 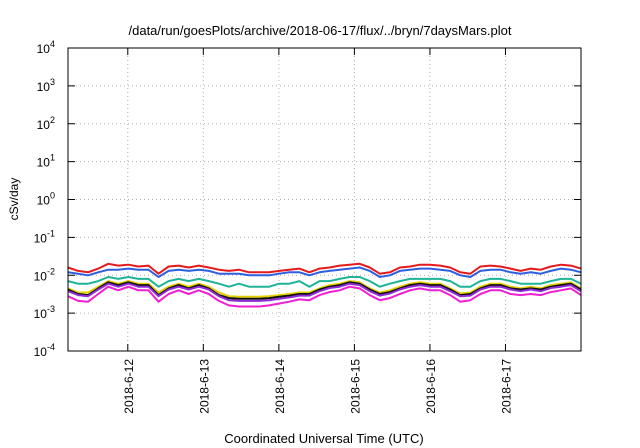 I want to click on y-tick-label: 10⁻⁴, so click(x=44, y=350).